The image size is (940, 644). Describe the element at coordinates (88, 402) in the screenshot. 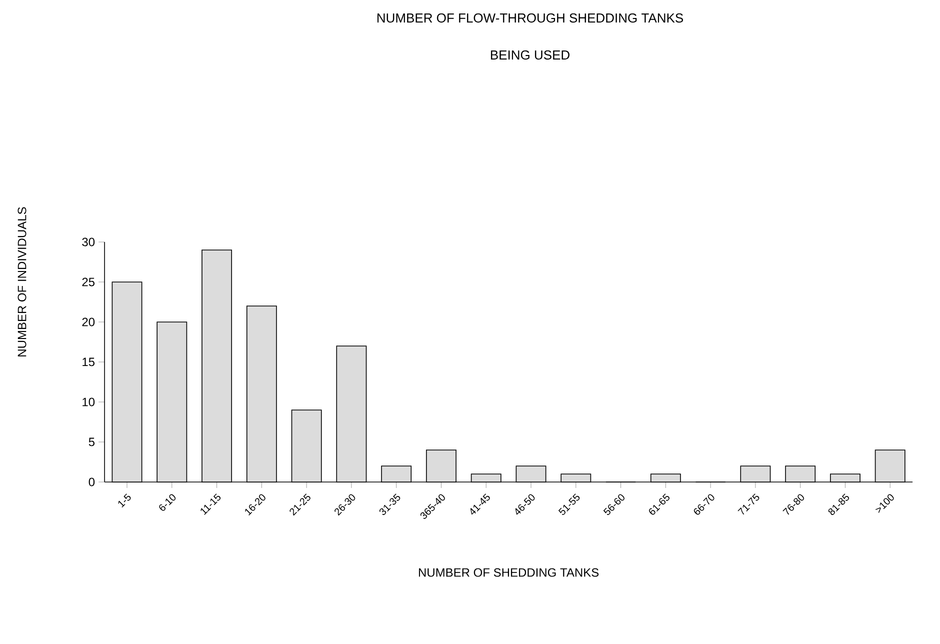

I see `y-tick-label: 10` at that location.